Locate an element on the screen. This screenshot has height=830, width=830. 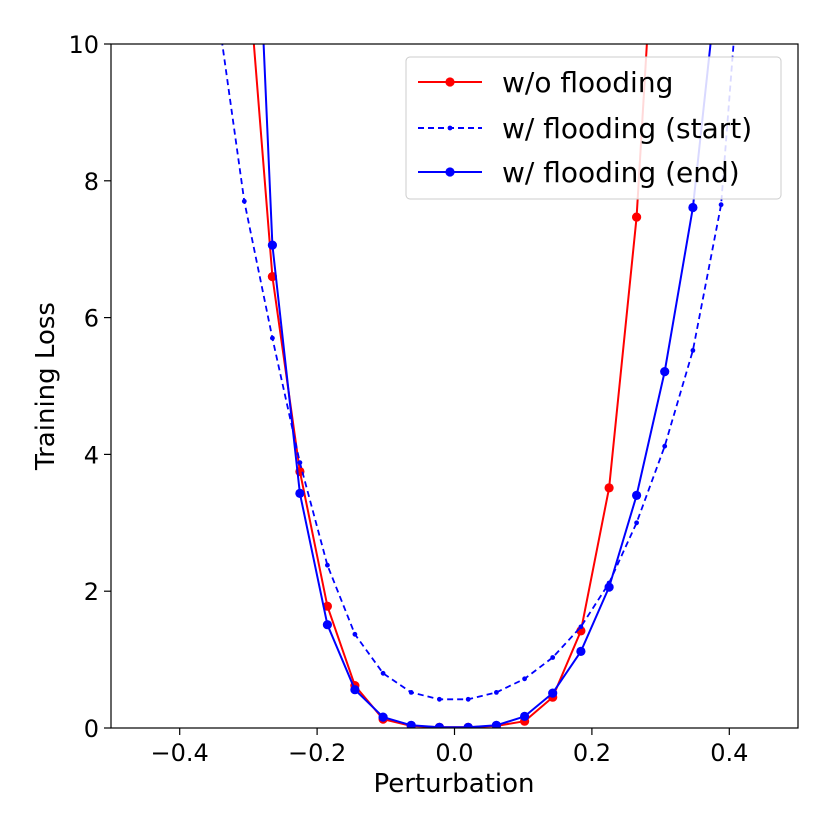
y-tick-label: 2 is located at coordinates (91, 592).